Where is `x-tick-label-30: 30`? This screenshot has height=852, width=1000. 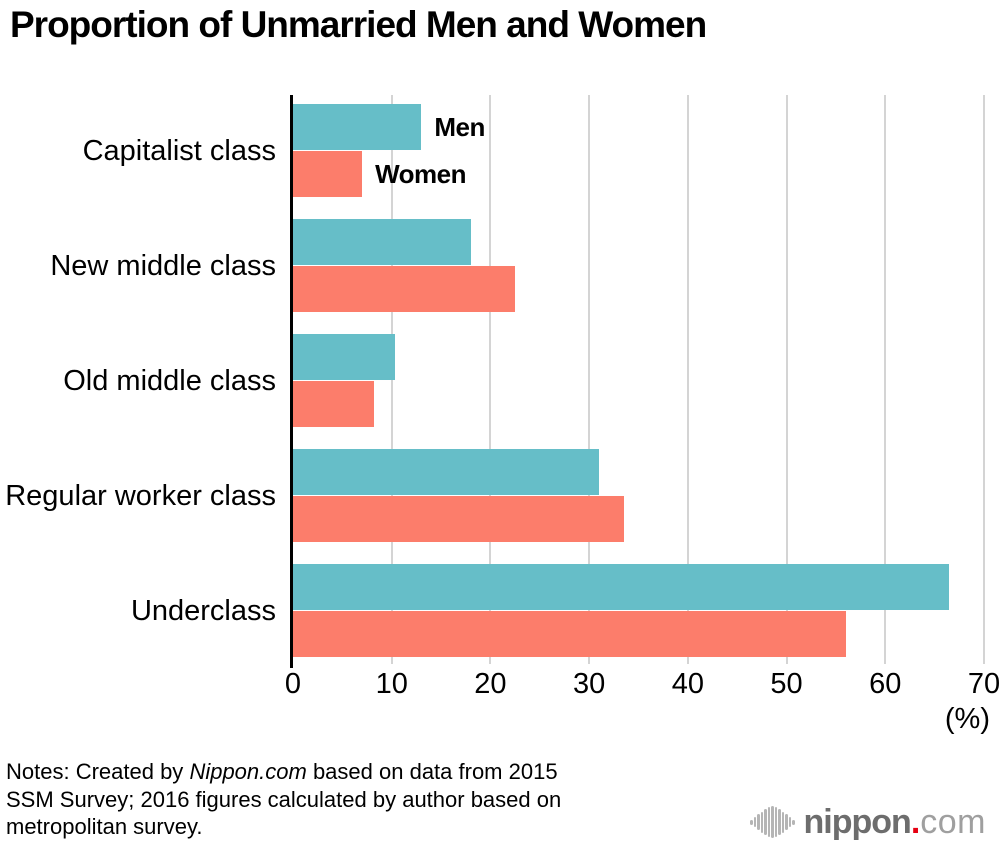 x-tick-label-30: 30 is located at coordinates (589, 684).